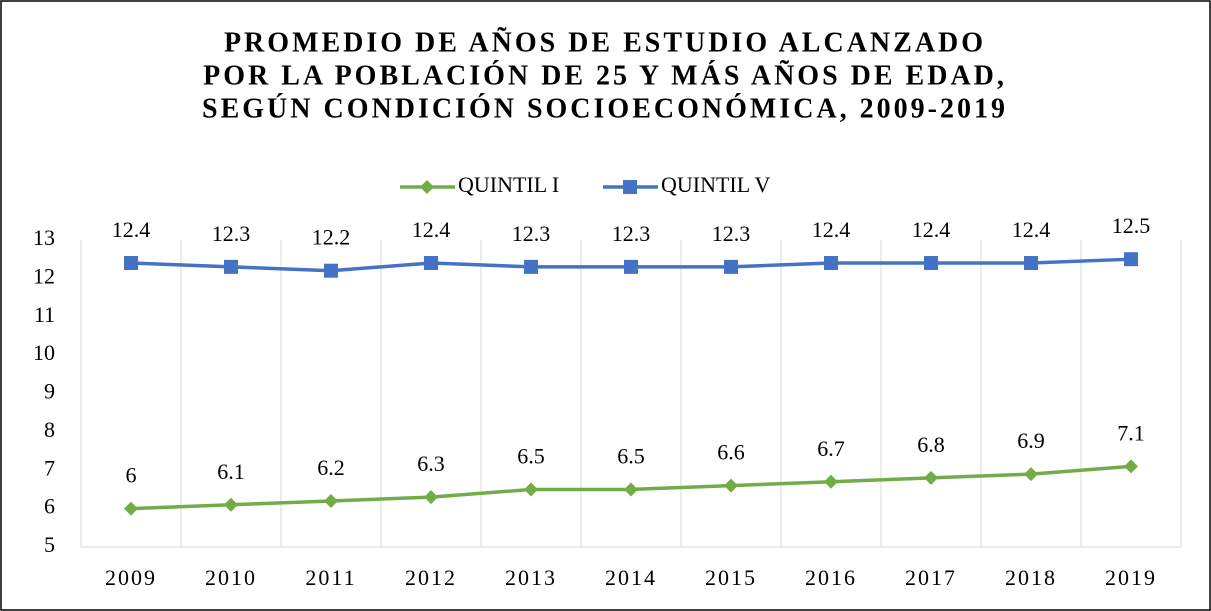 The width and height of the screenshot is (1211, 611). I want to click on y-tick-label: 13, so click(44, 237).